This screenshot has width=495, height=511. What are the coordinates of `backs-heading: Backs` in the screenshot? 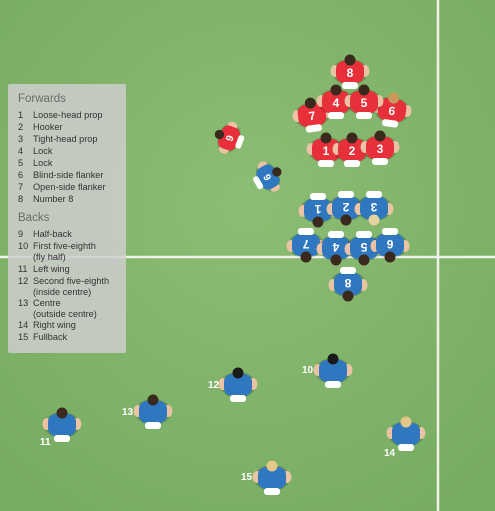 It's located at (34, 218).